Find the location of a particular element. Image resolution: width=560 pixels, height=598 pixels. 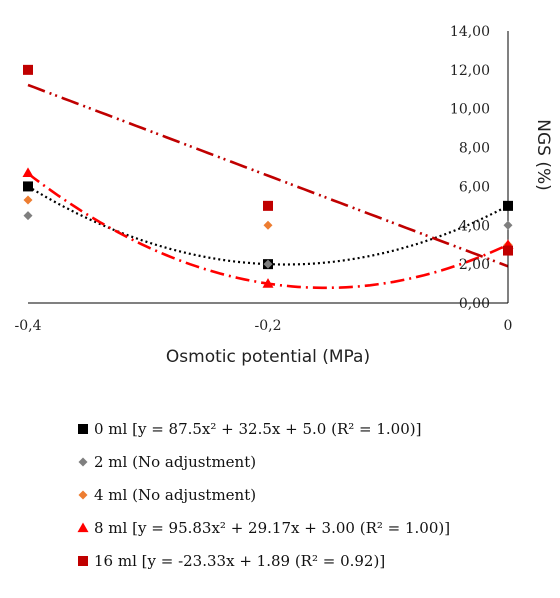

legend-label: 2 ml (No adjustment) is located at coordinates (175, 461).